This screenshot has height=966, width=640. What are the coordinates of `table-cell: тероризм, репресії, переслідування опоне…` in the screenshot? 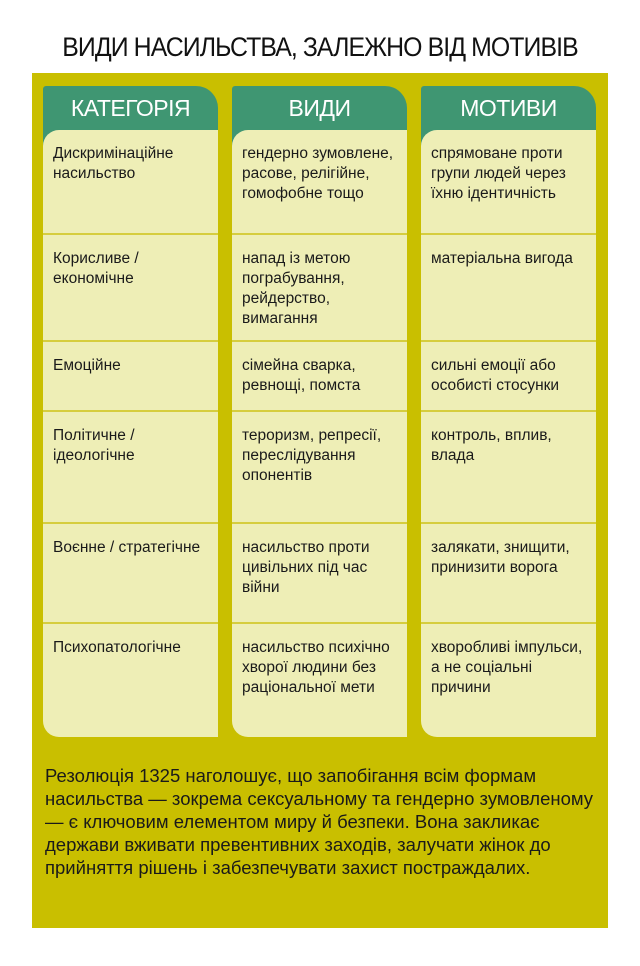 It's located at (319, 468).